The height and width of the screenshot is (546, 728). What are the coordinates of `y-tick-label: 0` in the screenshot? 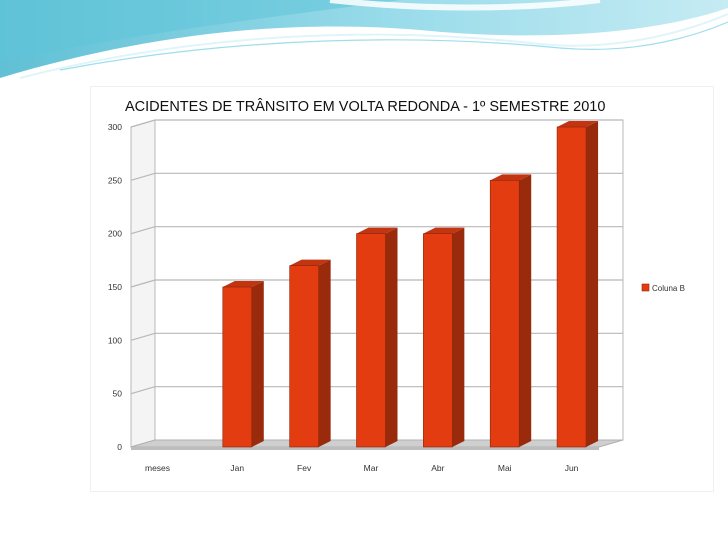 It's located at (119, 447).